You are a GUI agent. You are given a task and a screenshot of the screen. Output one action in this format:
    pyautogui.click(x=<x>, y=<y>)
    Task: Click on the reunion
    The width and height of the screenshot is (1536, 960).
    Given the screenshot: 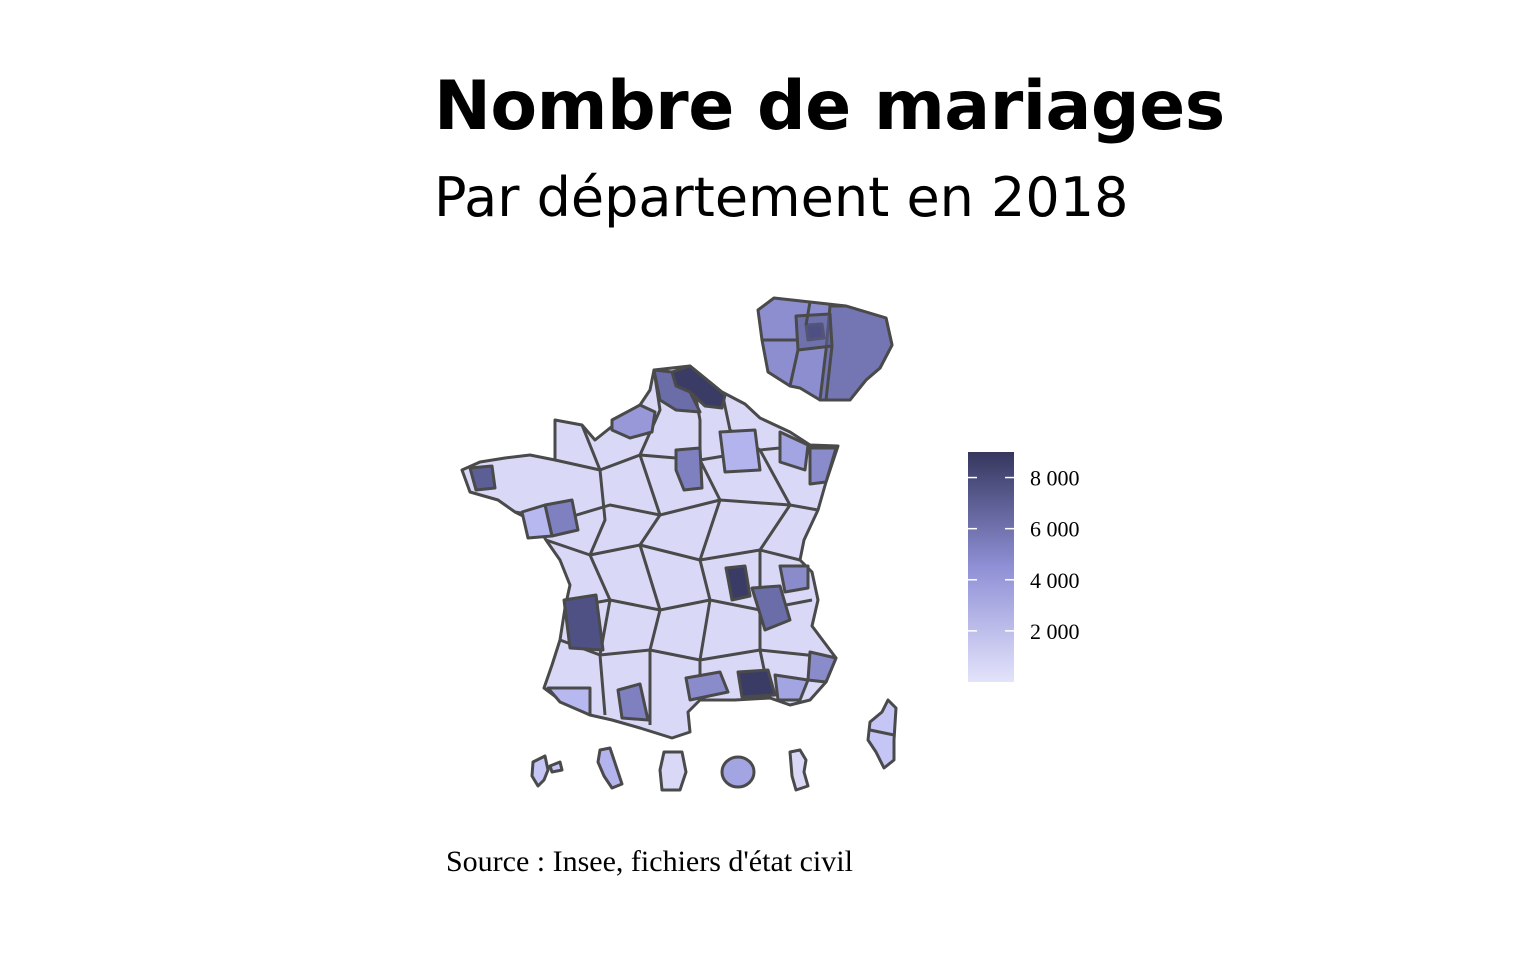 What is the action you would take?
    pyautogui.click(x=738, y=772)
    